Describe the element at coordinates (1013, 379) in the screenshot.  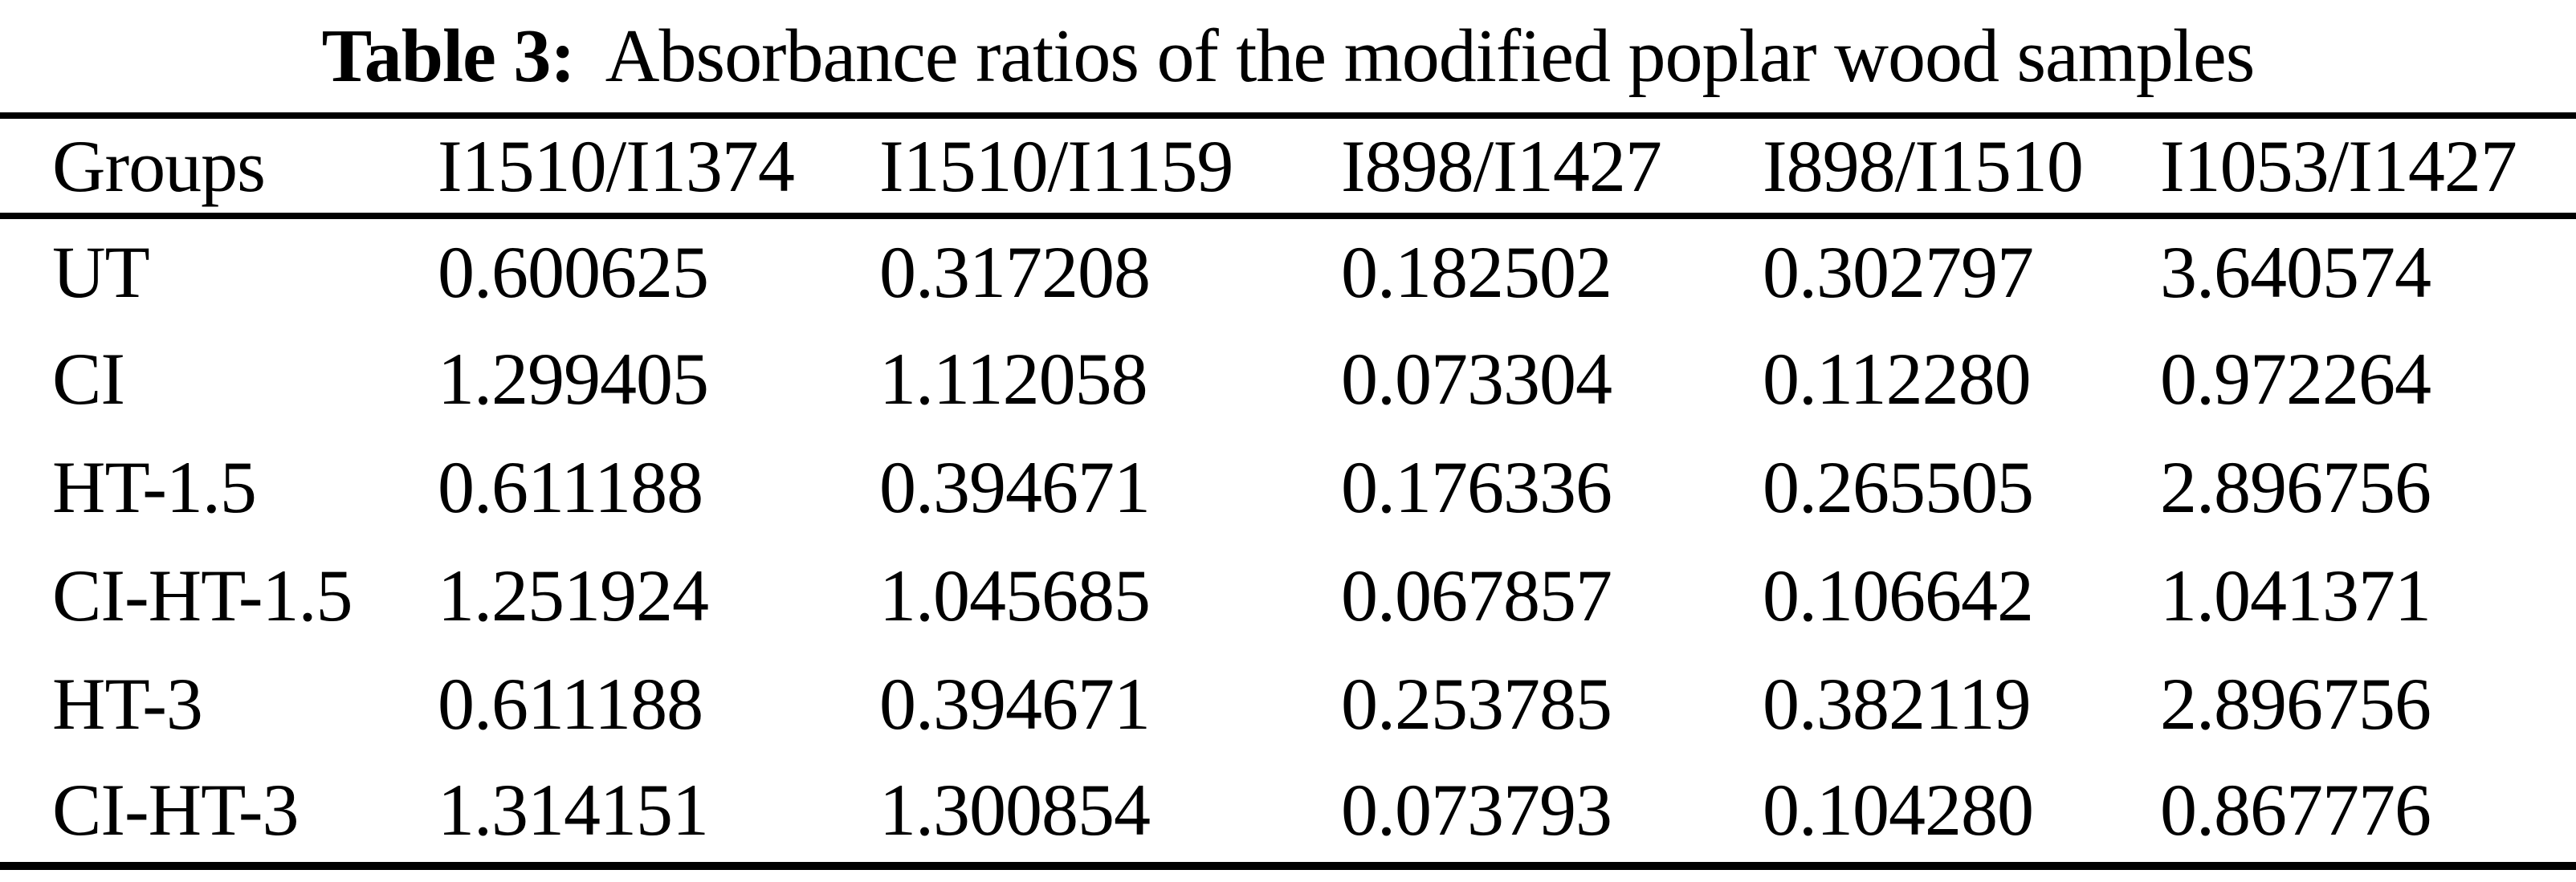
I see `cell-value: 1.112058` at that location.